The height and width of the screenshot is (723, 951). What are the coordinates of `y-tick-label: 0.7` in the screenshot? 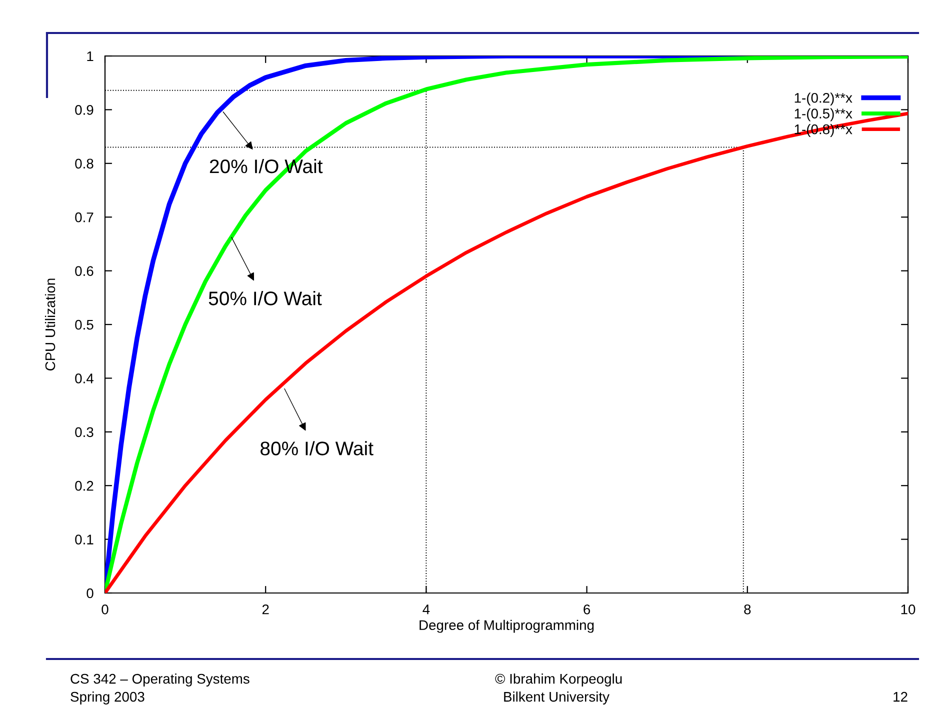 It's located at (84, 217).